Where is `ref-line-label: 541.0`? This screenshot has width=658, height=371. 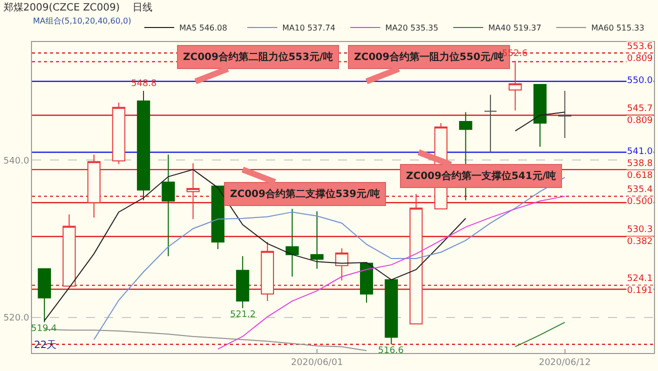 ref-line-label: 541.0 is located at coordinates (640, 152).